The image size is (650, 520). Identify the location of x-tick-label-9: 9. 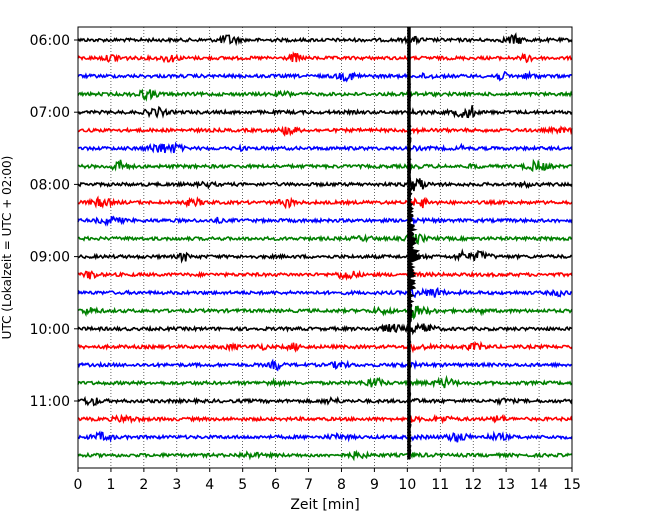
(374, 485).